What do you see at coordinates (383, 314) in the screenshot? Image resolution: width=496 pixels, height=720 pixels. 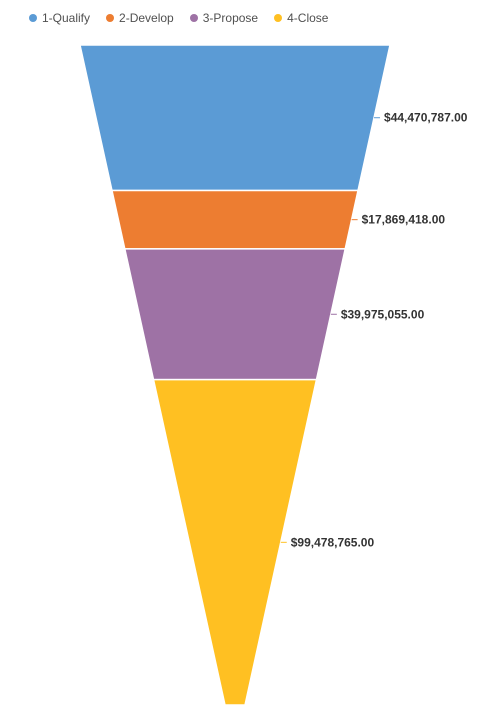 I see `data-label-propose: $39,975,055.00` at bounding box center [383, 314].